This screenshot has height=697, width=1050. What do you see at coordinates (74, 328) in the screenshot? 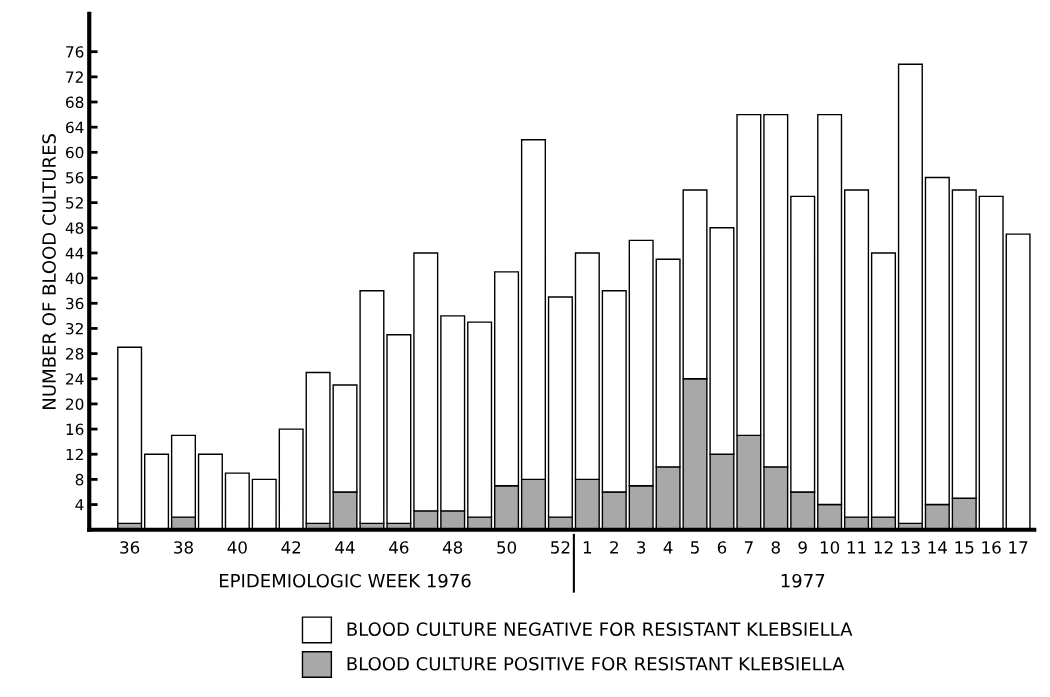
I see `y-tick-label: 32` at bounding box center [74, 328].